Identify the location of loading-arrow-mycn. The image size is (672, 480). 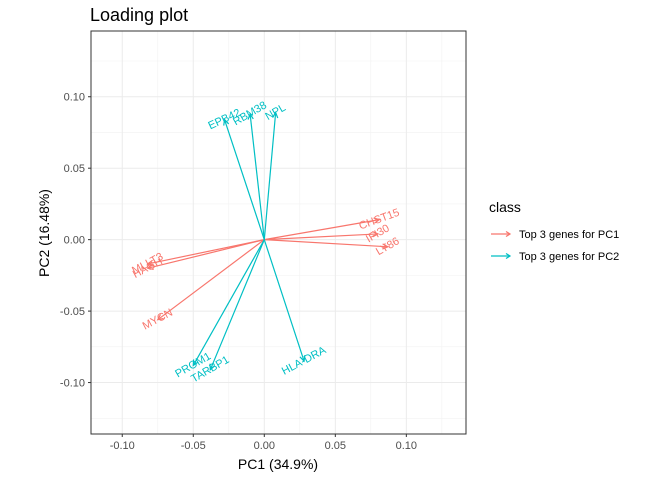
(211, 280).